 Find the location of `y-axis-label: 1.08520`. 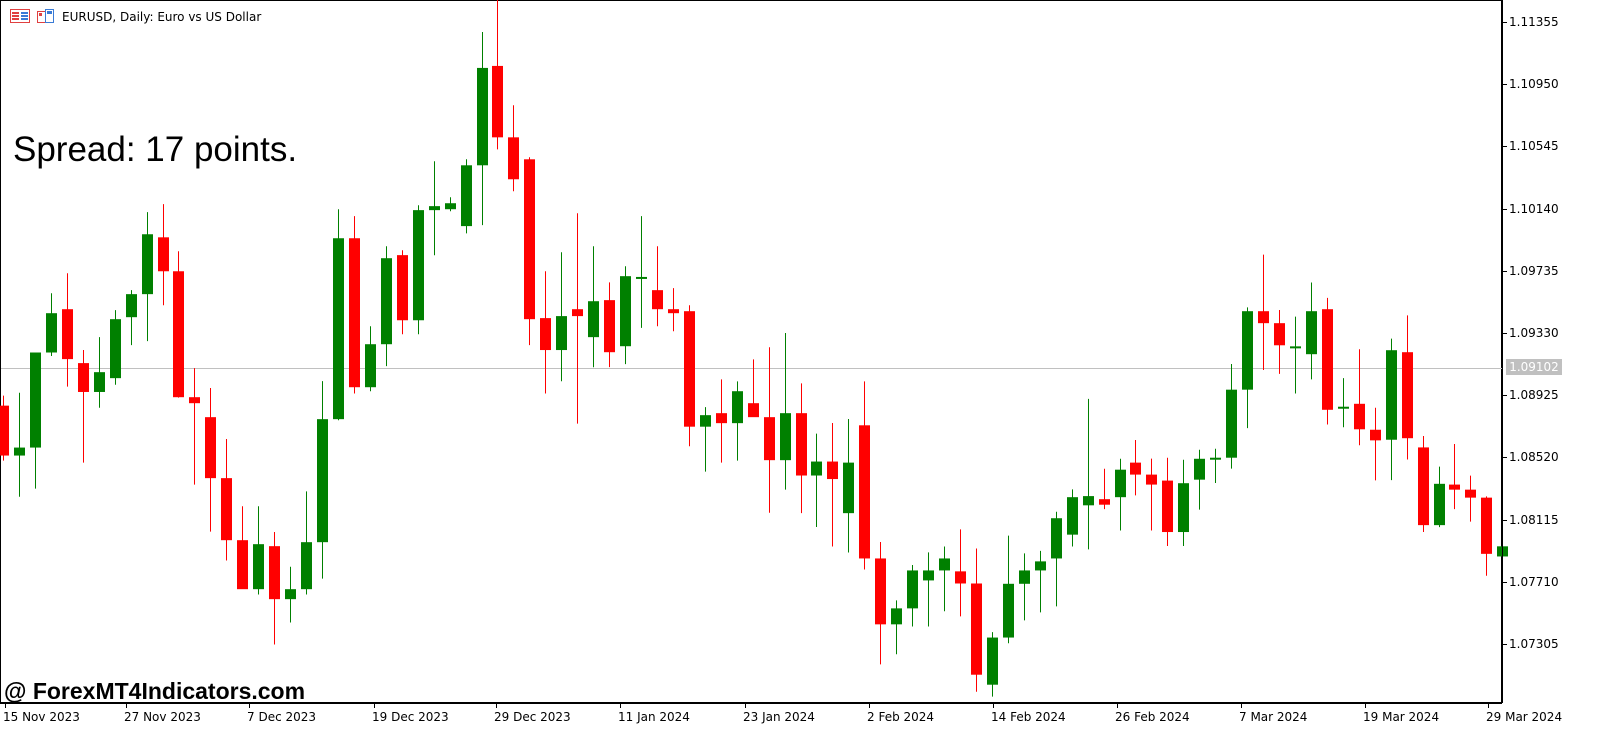

y-axis-label: 1.08520 is located at coordinates (1534, 456).